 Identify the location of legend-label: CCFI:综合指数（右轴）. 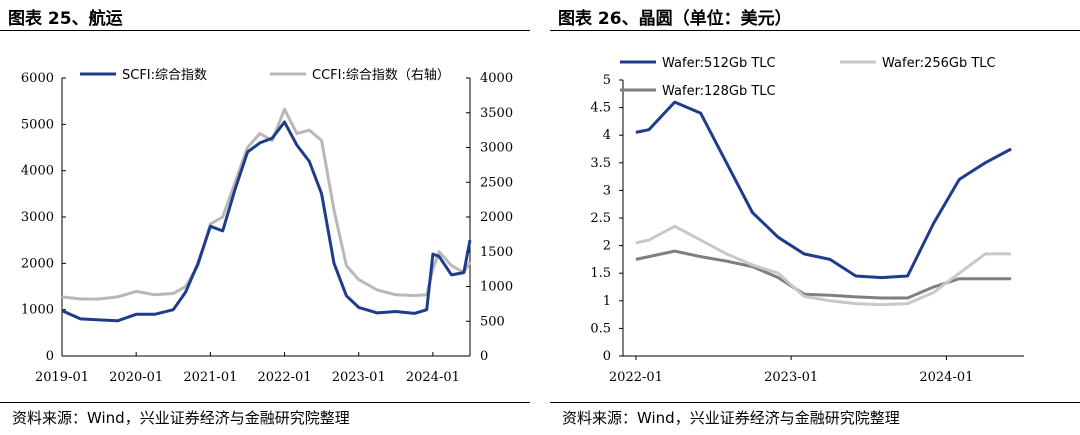
(381, 75).